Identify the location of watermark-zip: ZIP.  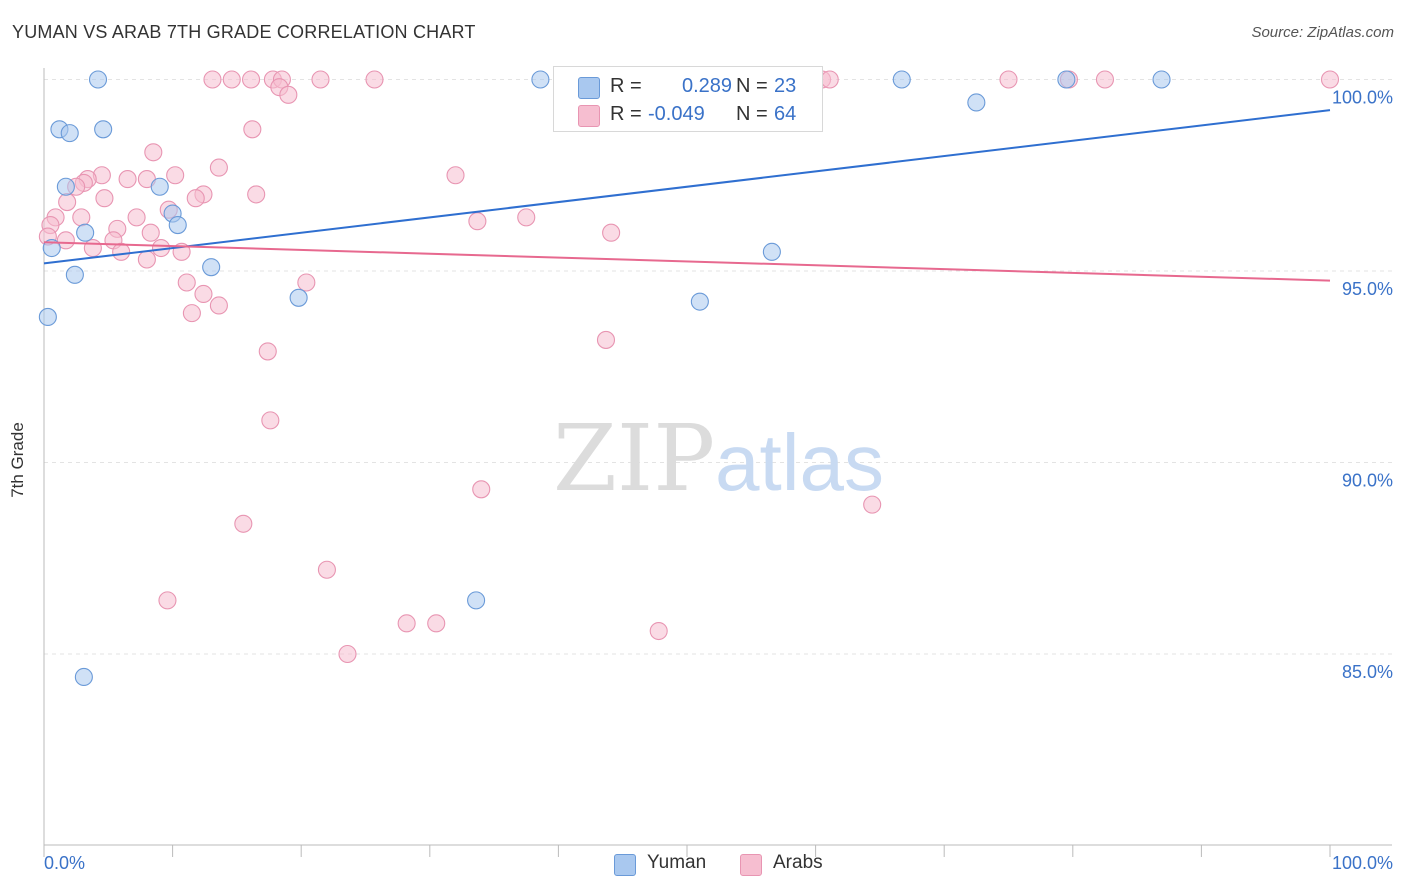
(634, 458).